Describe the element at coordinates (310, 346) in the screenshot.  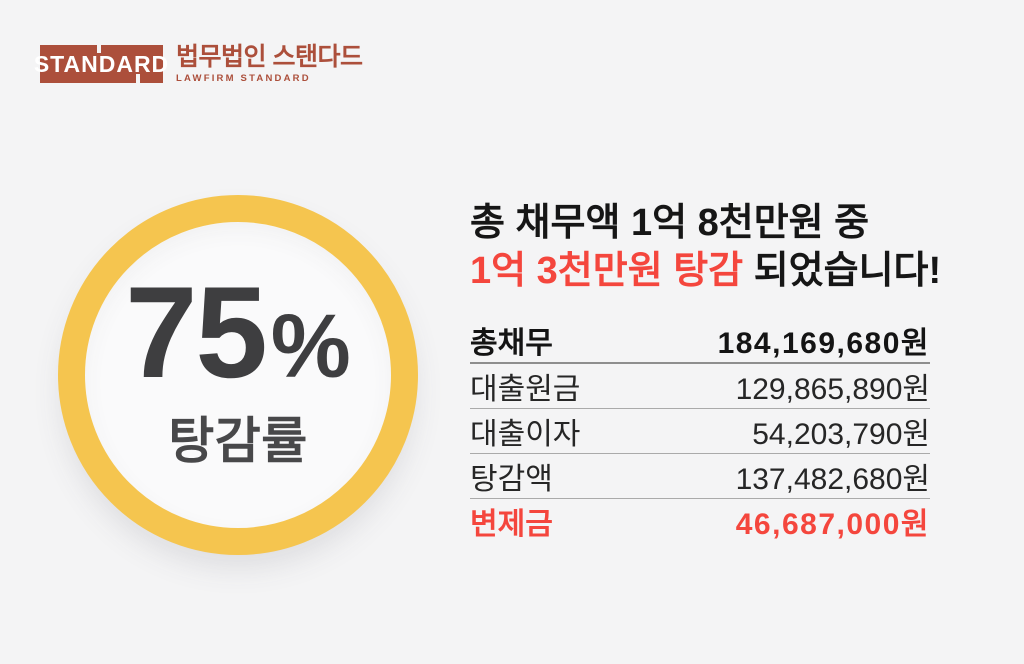
I see `percent-sign: %` at that location.